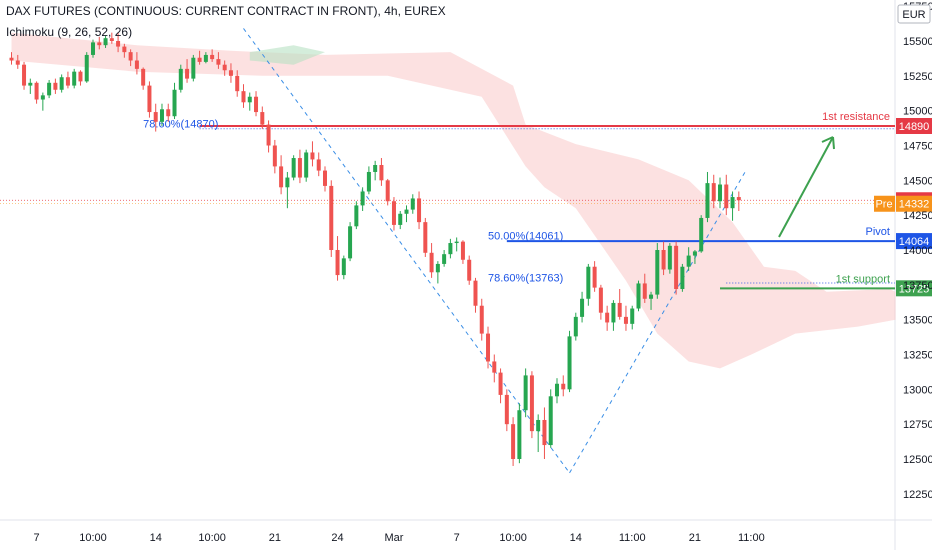 This screenshot has height=550, width=932. Describe the element at coordinates (917, 147) in the screenshot. I see `y-tick-label: 14750` at that location.